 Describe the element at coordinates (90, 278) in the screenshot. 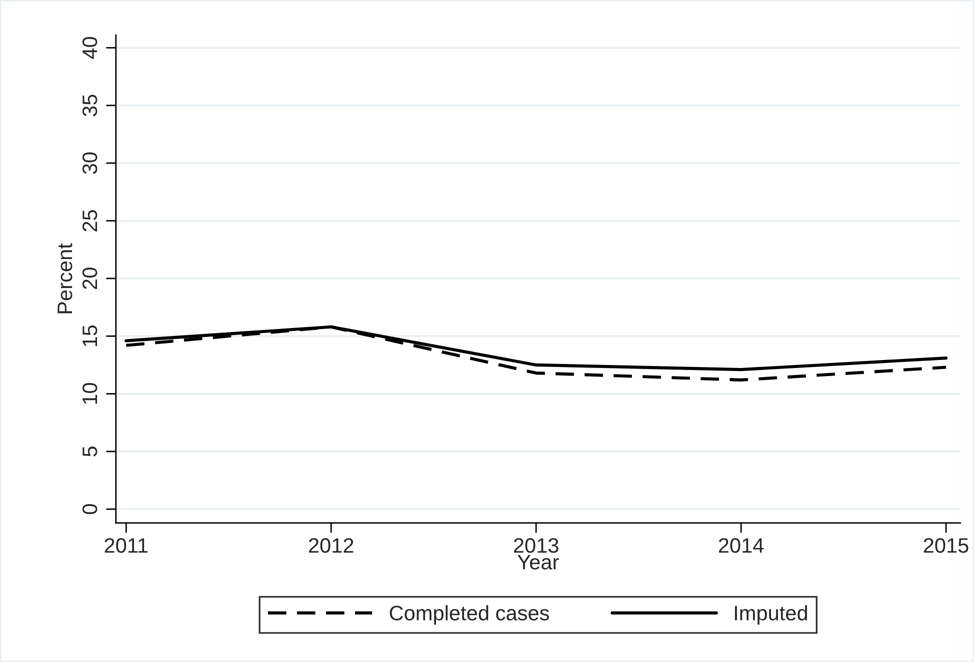

I see `y-tick-label: 20` at that location.